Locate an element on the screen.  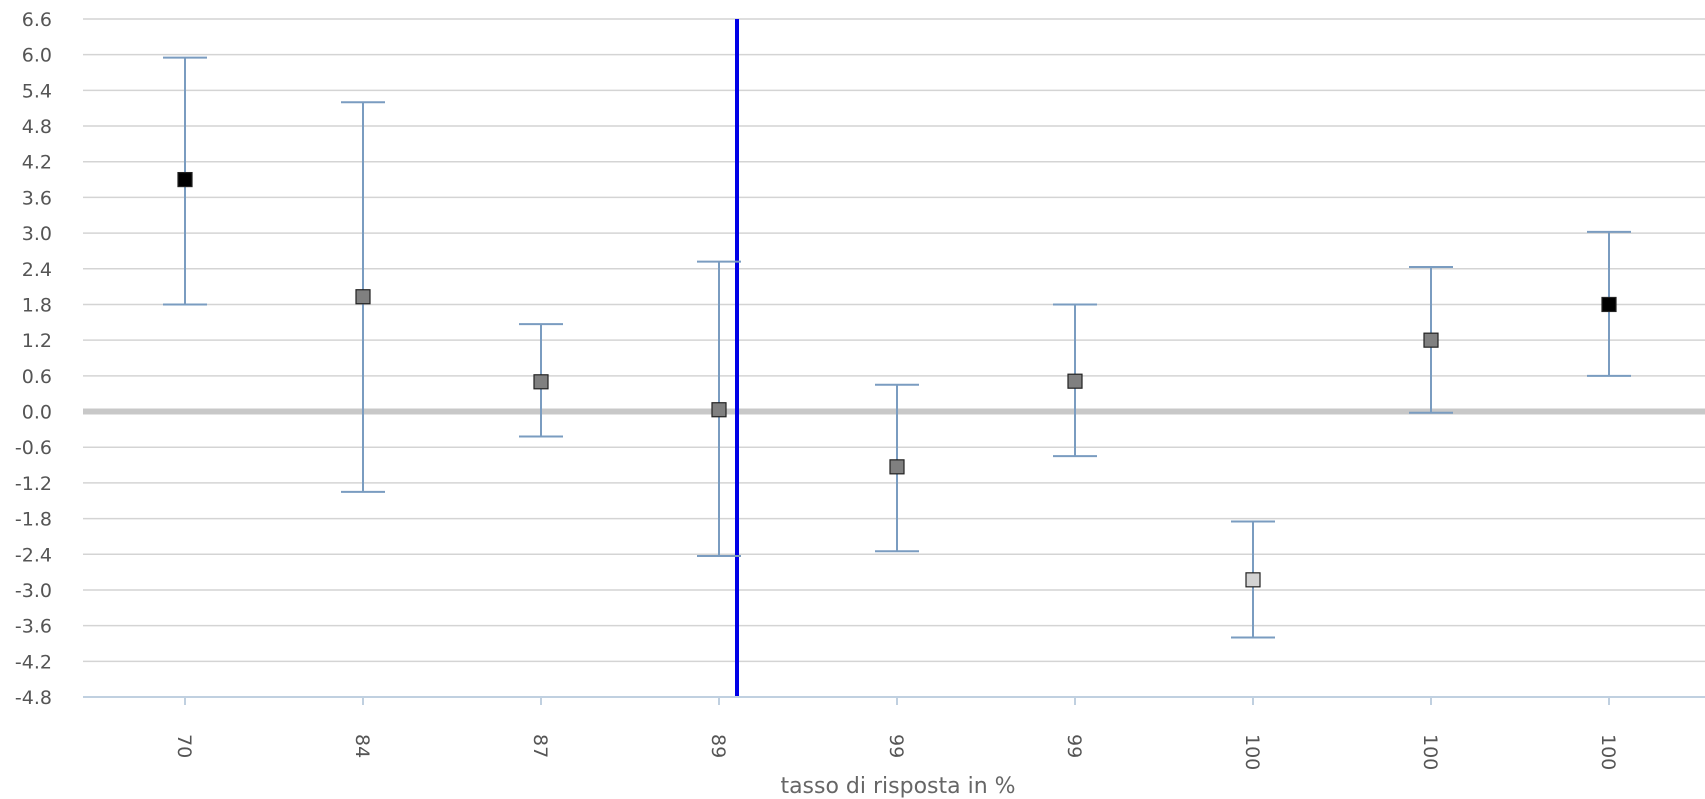
y-tick-label: 3.0 is located at coordinates (37, 234).